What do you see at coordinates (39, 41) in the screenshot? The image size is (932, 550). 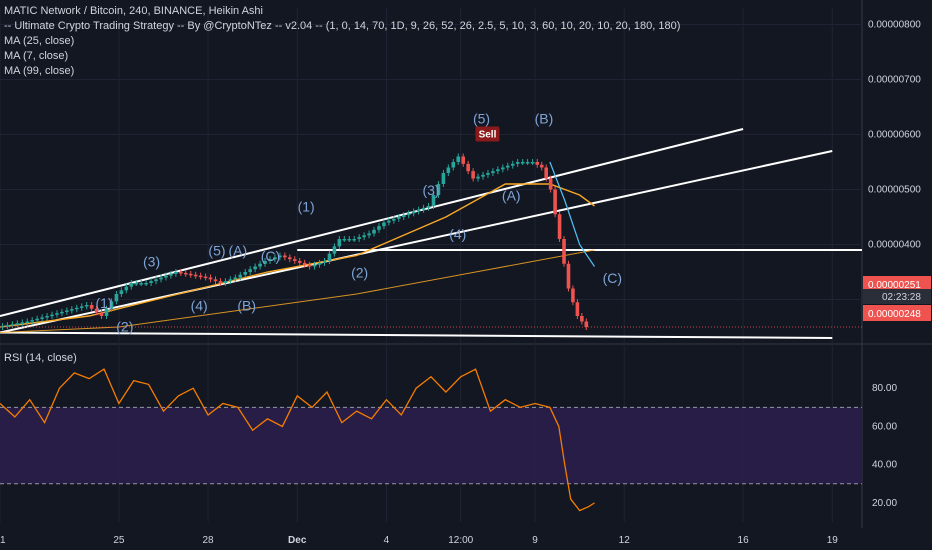 I see `legend-ma25: MA (25, close)` at bounding box center [39, 41].